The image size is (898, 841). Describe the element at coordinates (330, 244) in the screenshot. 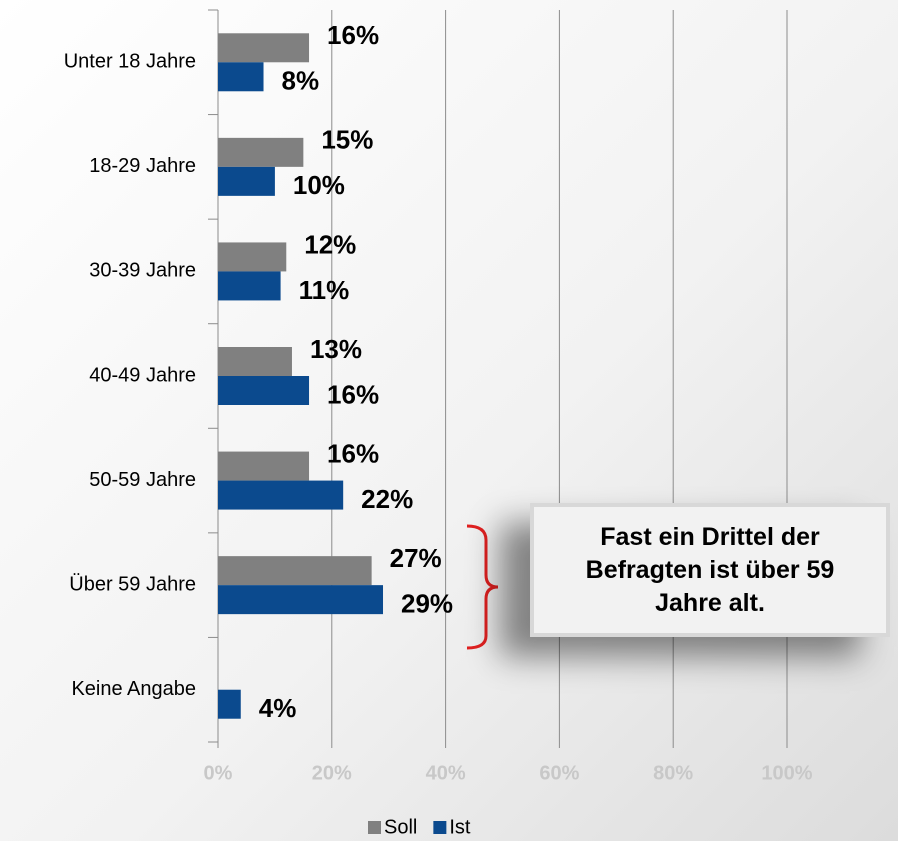

I see `value-label: 12%` at that location.